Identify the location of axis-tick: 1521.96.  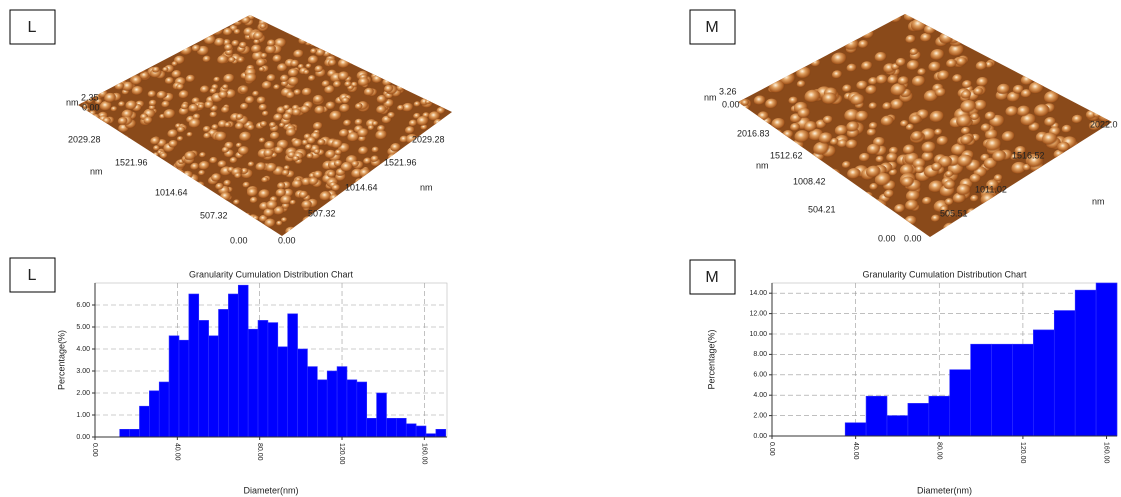
(131, 162).